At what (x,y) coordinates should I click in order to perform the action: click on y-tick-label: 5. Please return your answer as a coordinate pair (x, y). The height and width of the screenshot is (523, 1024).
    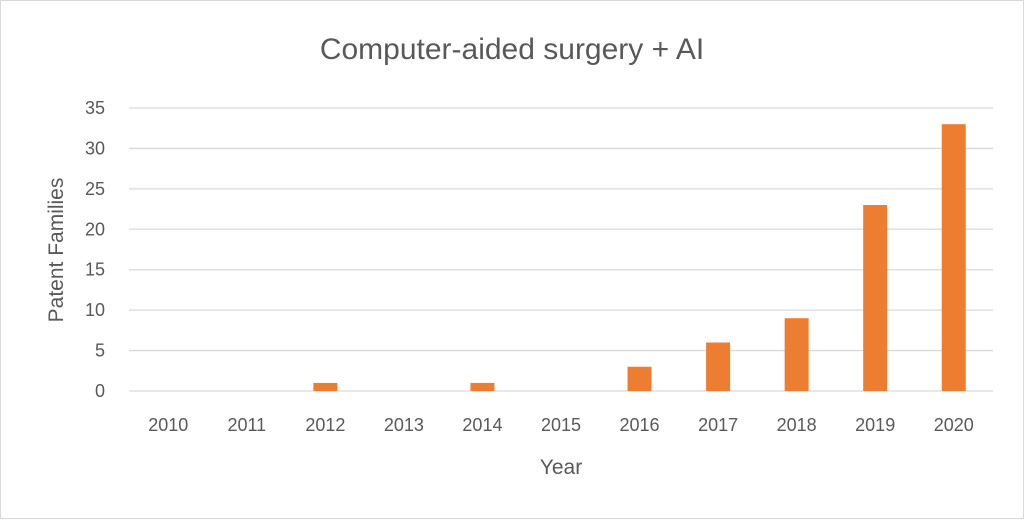
    Looking at the image, I should click on (100, 351).